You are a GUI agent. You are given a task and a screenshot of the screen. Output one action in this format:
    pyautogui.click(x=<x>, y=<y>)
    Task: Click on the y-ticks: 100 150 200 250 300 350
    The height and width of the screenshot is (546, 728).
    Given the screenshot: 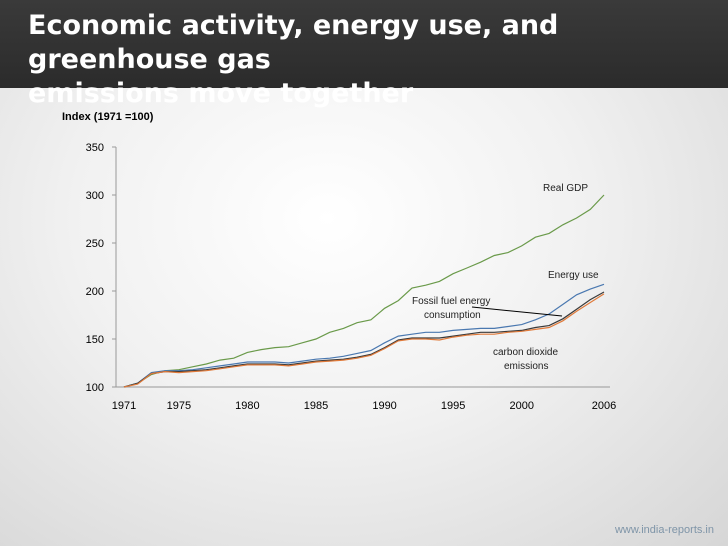 What is the action you would take?
    pyautogui.click(x=101, y=268)
    